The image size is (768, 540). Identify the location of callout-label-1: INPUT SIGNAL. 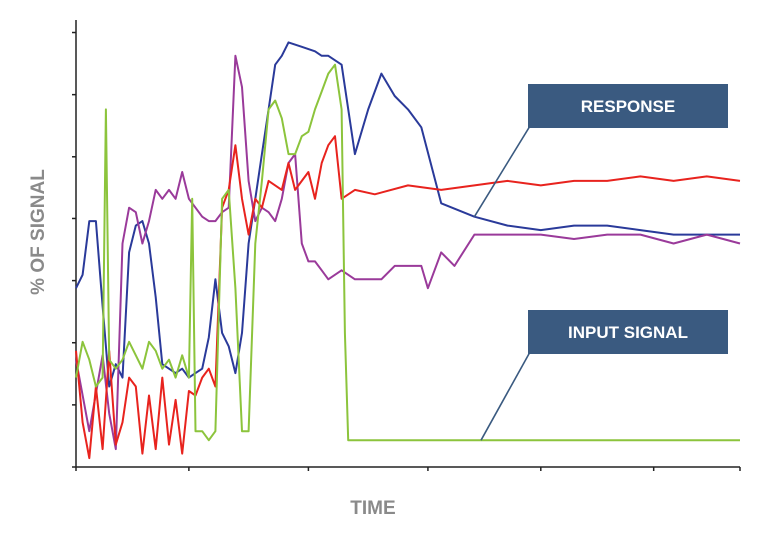
(628, 332).